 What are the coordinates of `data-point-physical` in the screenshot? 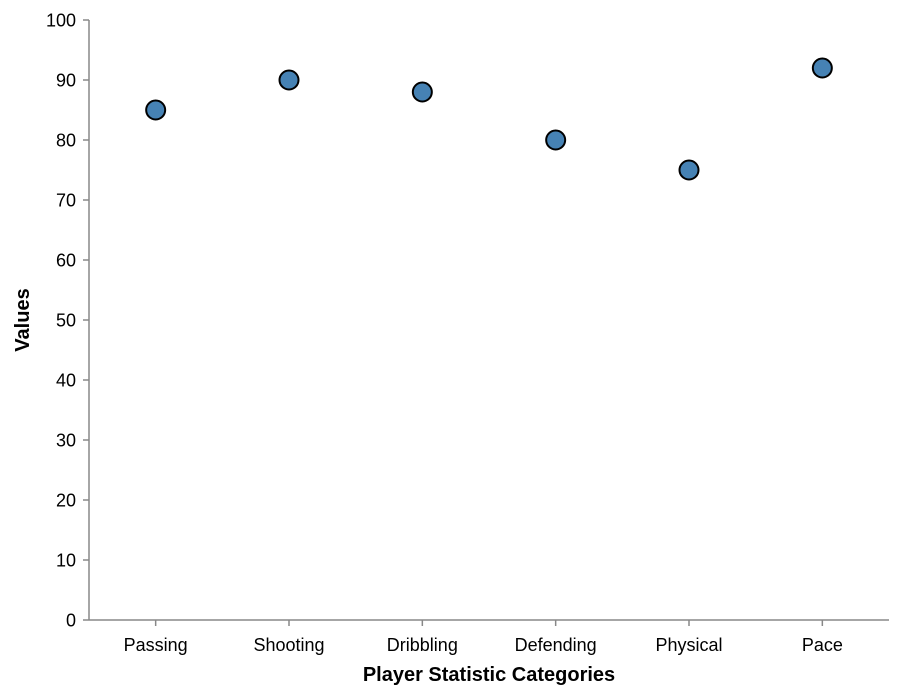 It's located at (689, 170).